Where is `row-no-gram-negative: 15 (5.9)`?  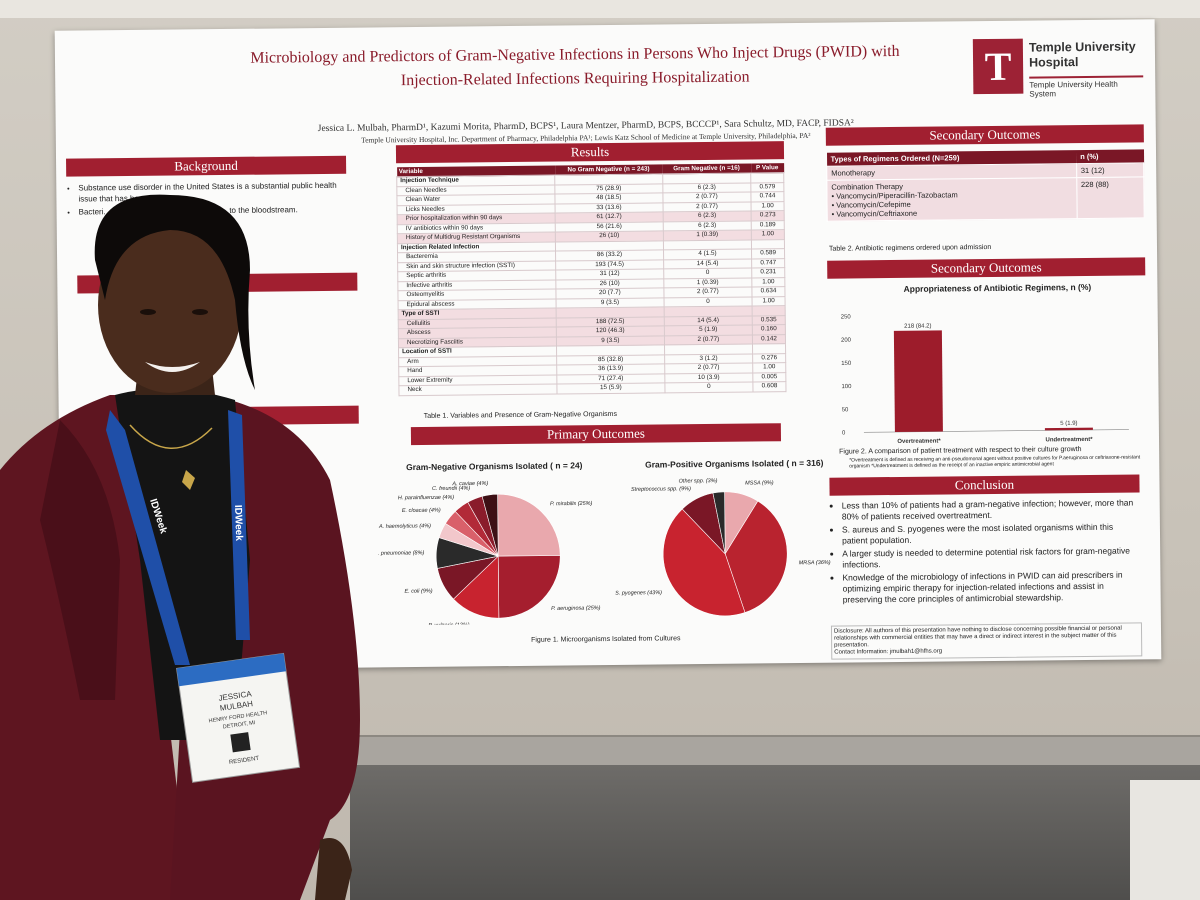 row-no-gram-negative: 15 (5.9) is located at coordinates (611, 388).